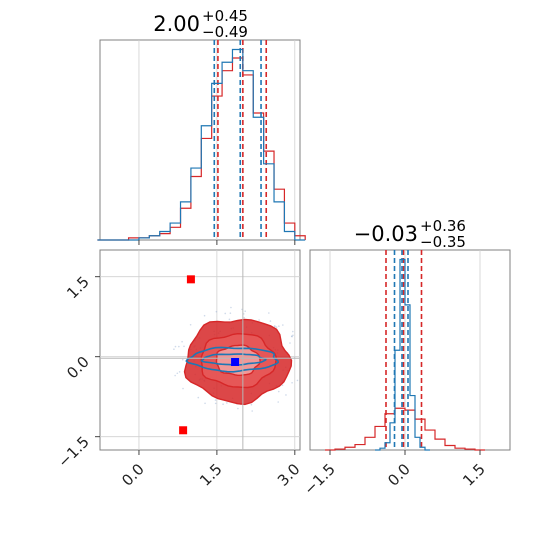 Image resolution: width=550 pixels, height=550 pixels. Describe the element at coordinates (399, 475) in the screenshot. I see `hist-param2-x-tick-label: 0.0` at that location.